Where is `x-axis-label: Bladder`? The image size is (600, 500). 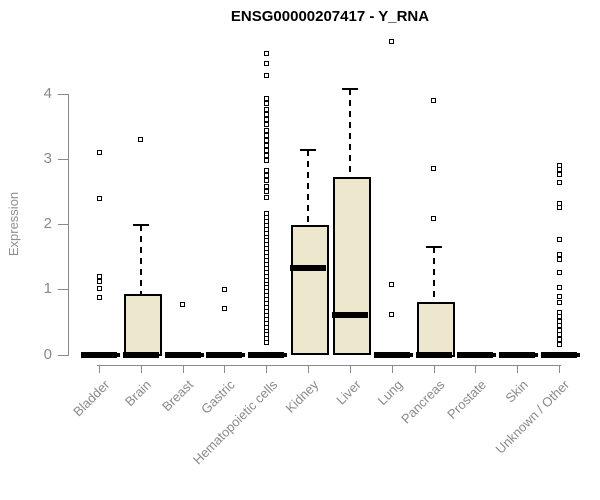 x-axis-label: Bladder is located at coordinates (91, 398).